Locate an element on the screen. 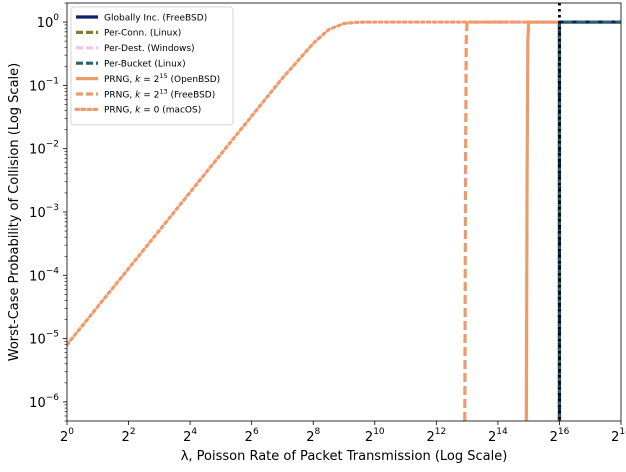 This screenshot has width=626, height=472. y-tick-label: 10⁻³ is located at coordinates (44, 212).